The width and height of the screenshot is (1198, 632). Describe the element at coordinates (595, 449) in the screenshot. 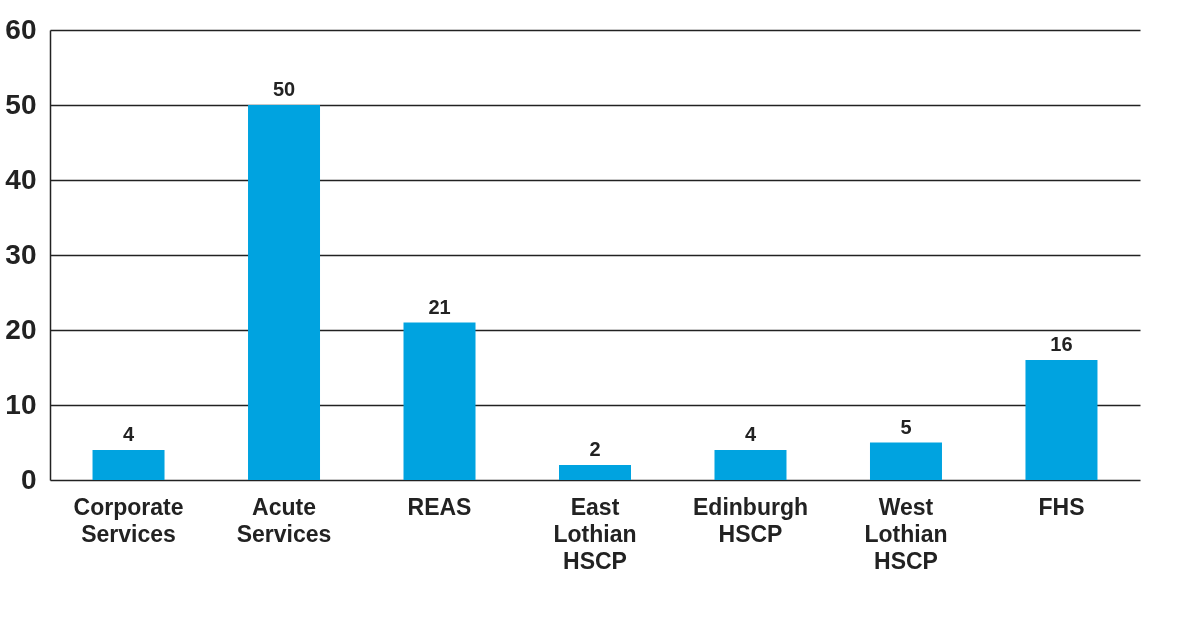

I see `data-label: 2` at that location.